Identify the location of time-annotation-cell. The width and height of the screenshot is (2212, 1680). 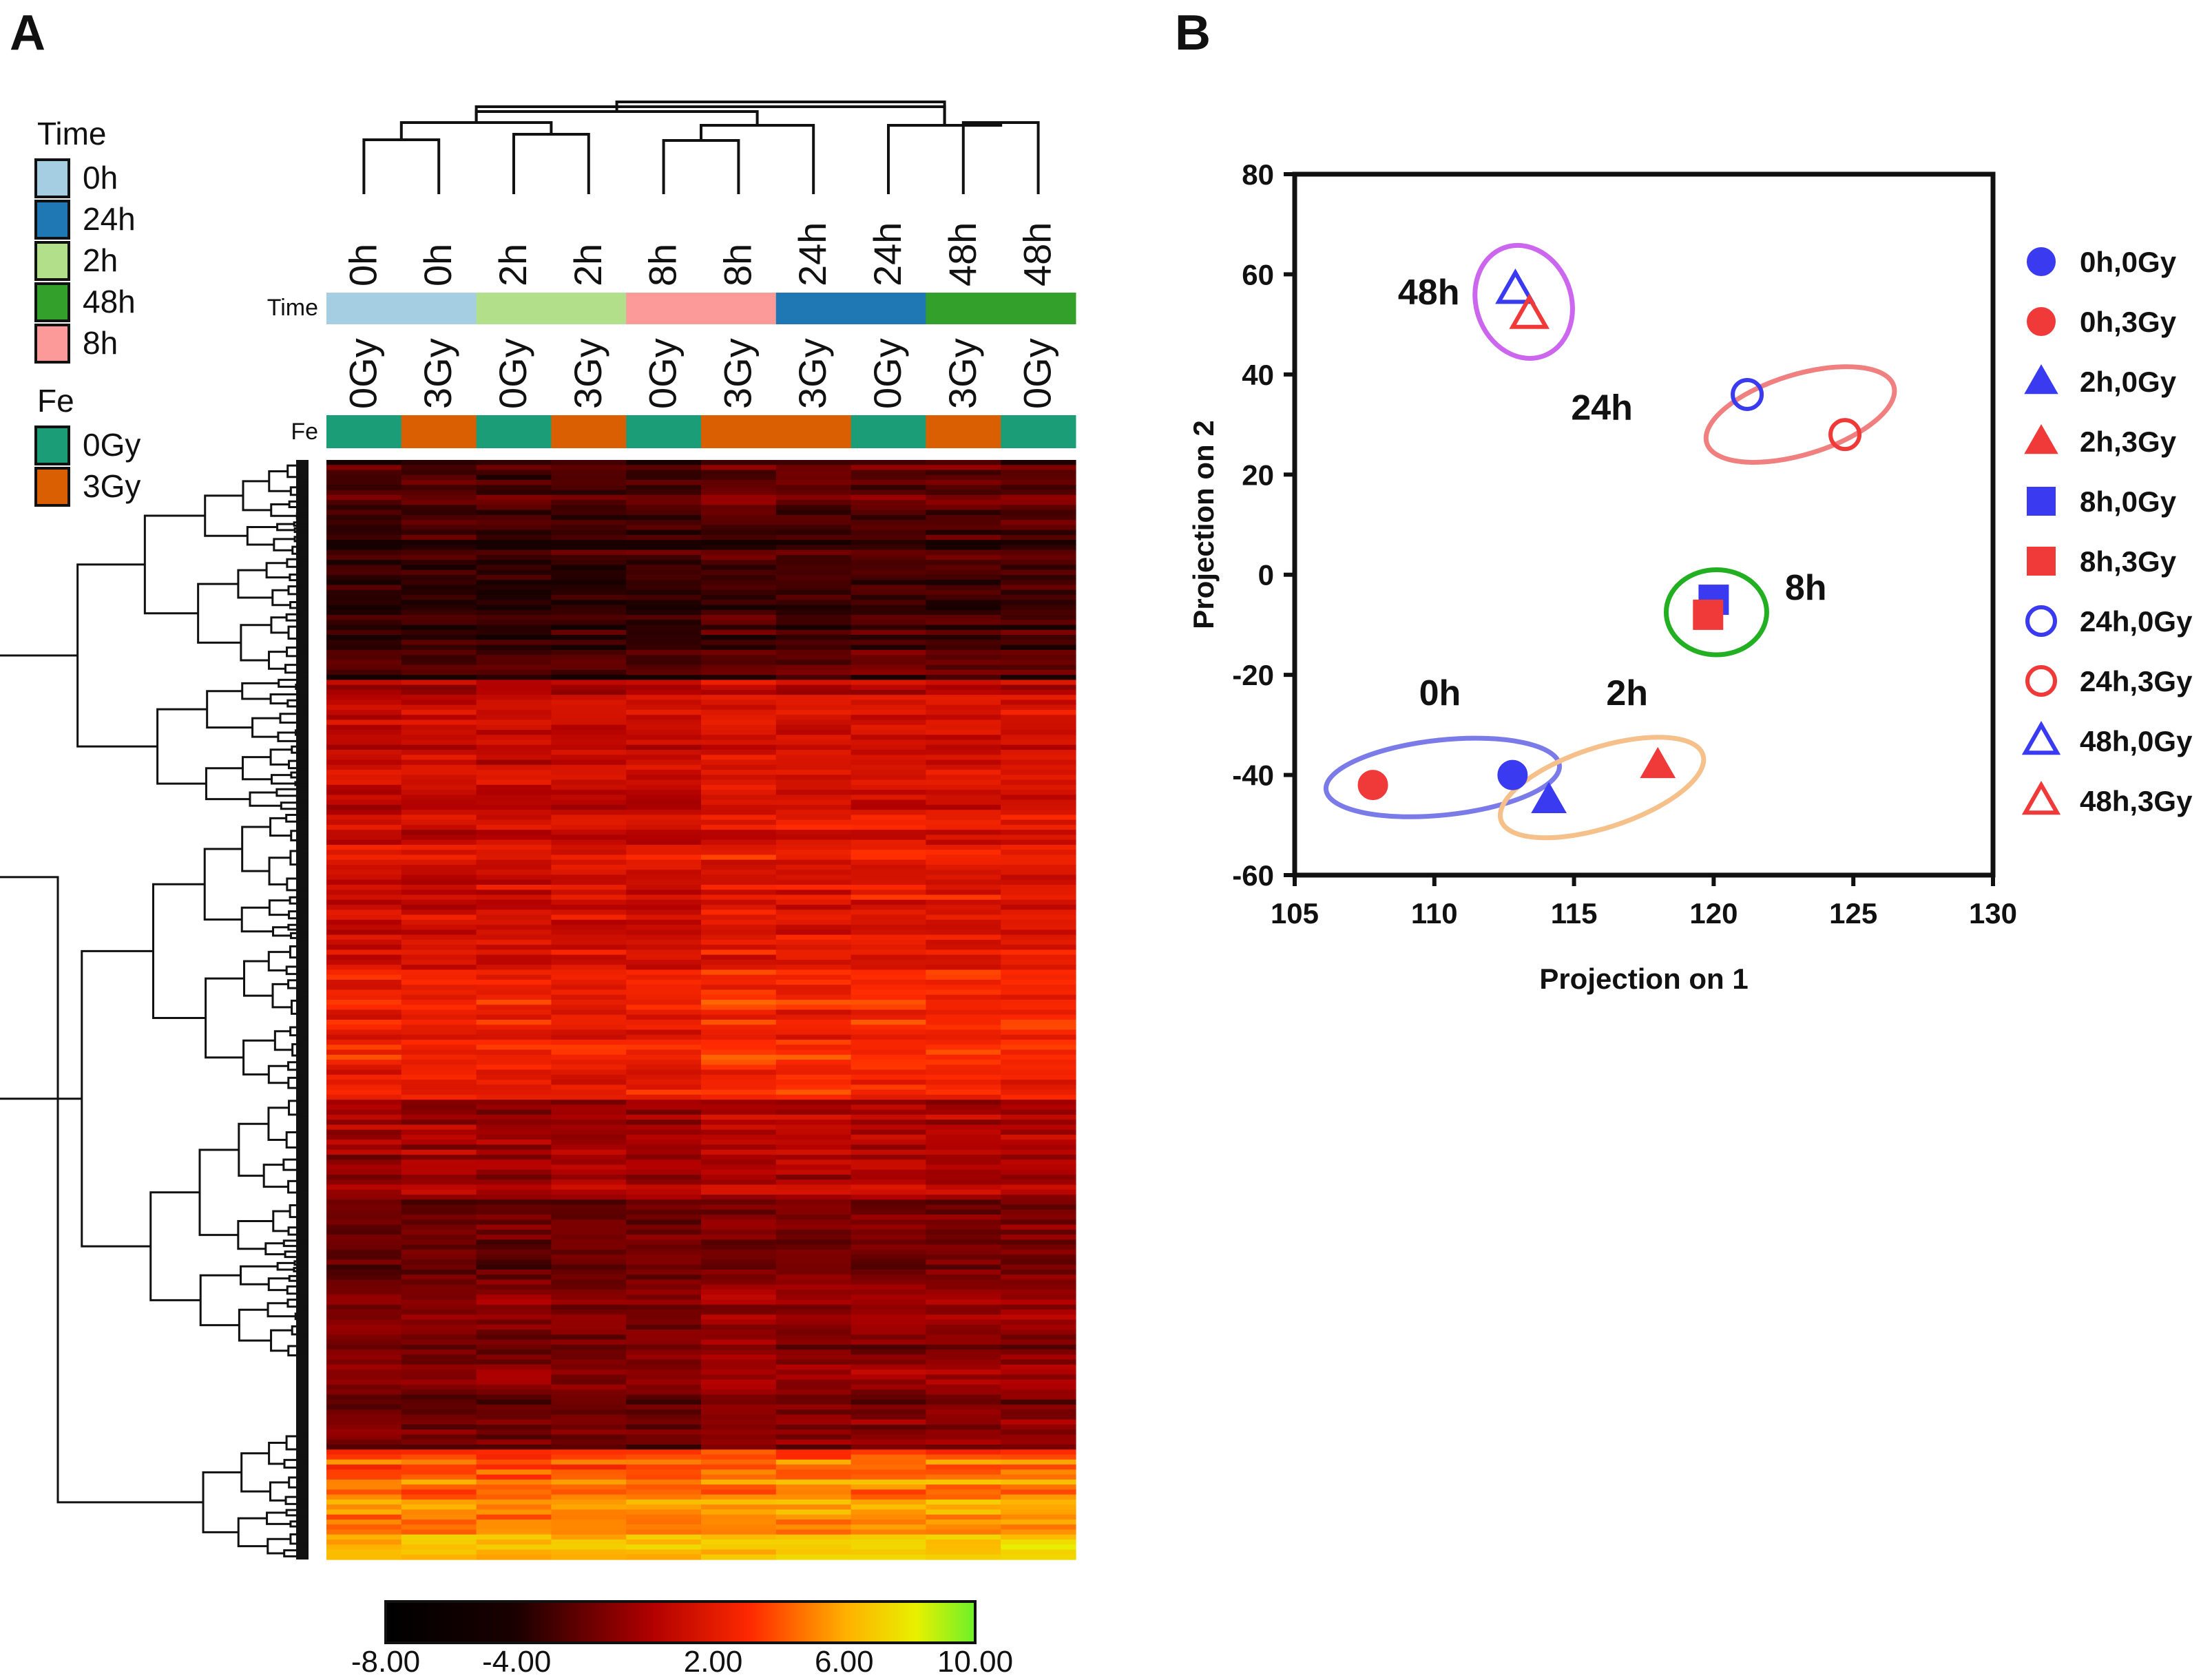
(664, 308).